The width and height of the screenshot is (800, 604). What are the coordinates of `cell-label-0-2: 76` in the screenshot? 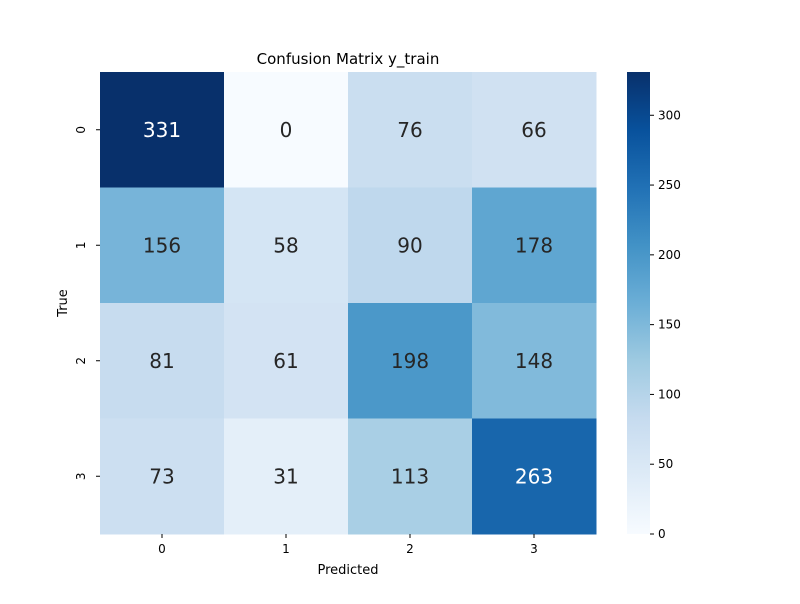 It's located at (409, 130).